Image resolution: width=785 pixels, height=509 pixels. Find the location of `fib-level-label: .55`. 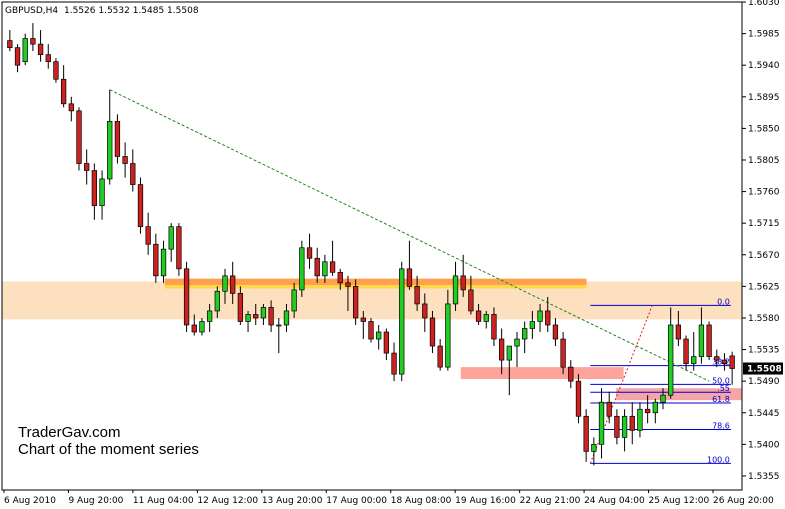

fib-level-label: .55 is located at coordinates (723, 388).